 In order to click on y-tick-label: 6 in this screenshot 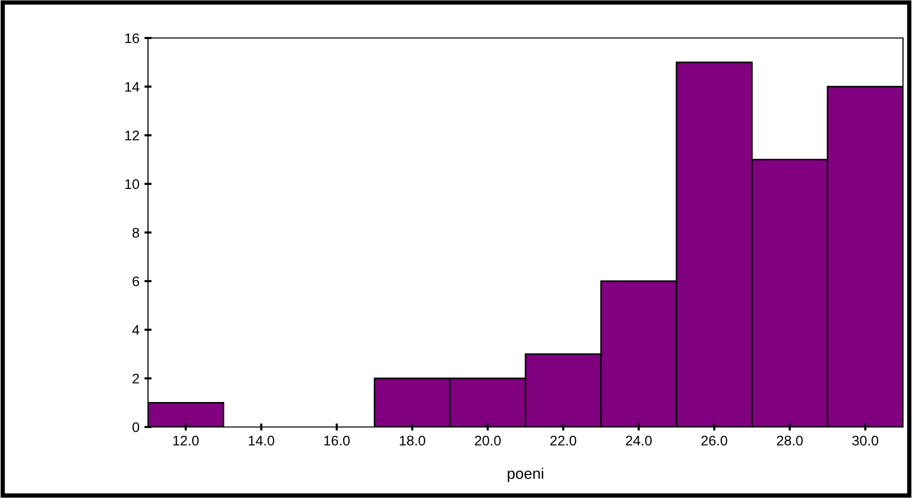, I will do `click(136, 281)`.